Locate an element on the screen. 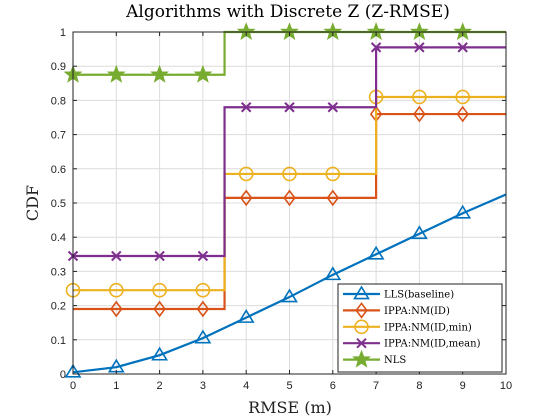 The width and height of the screenshot is (560, 420). x-tick-label: 4 is located at coordinates (246, 386).